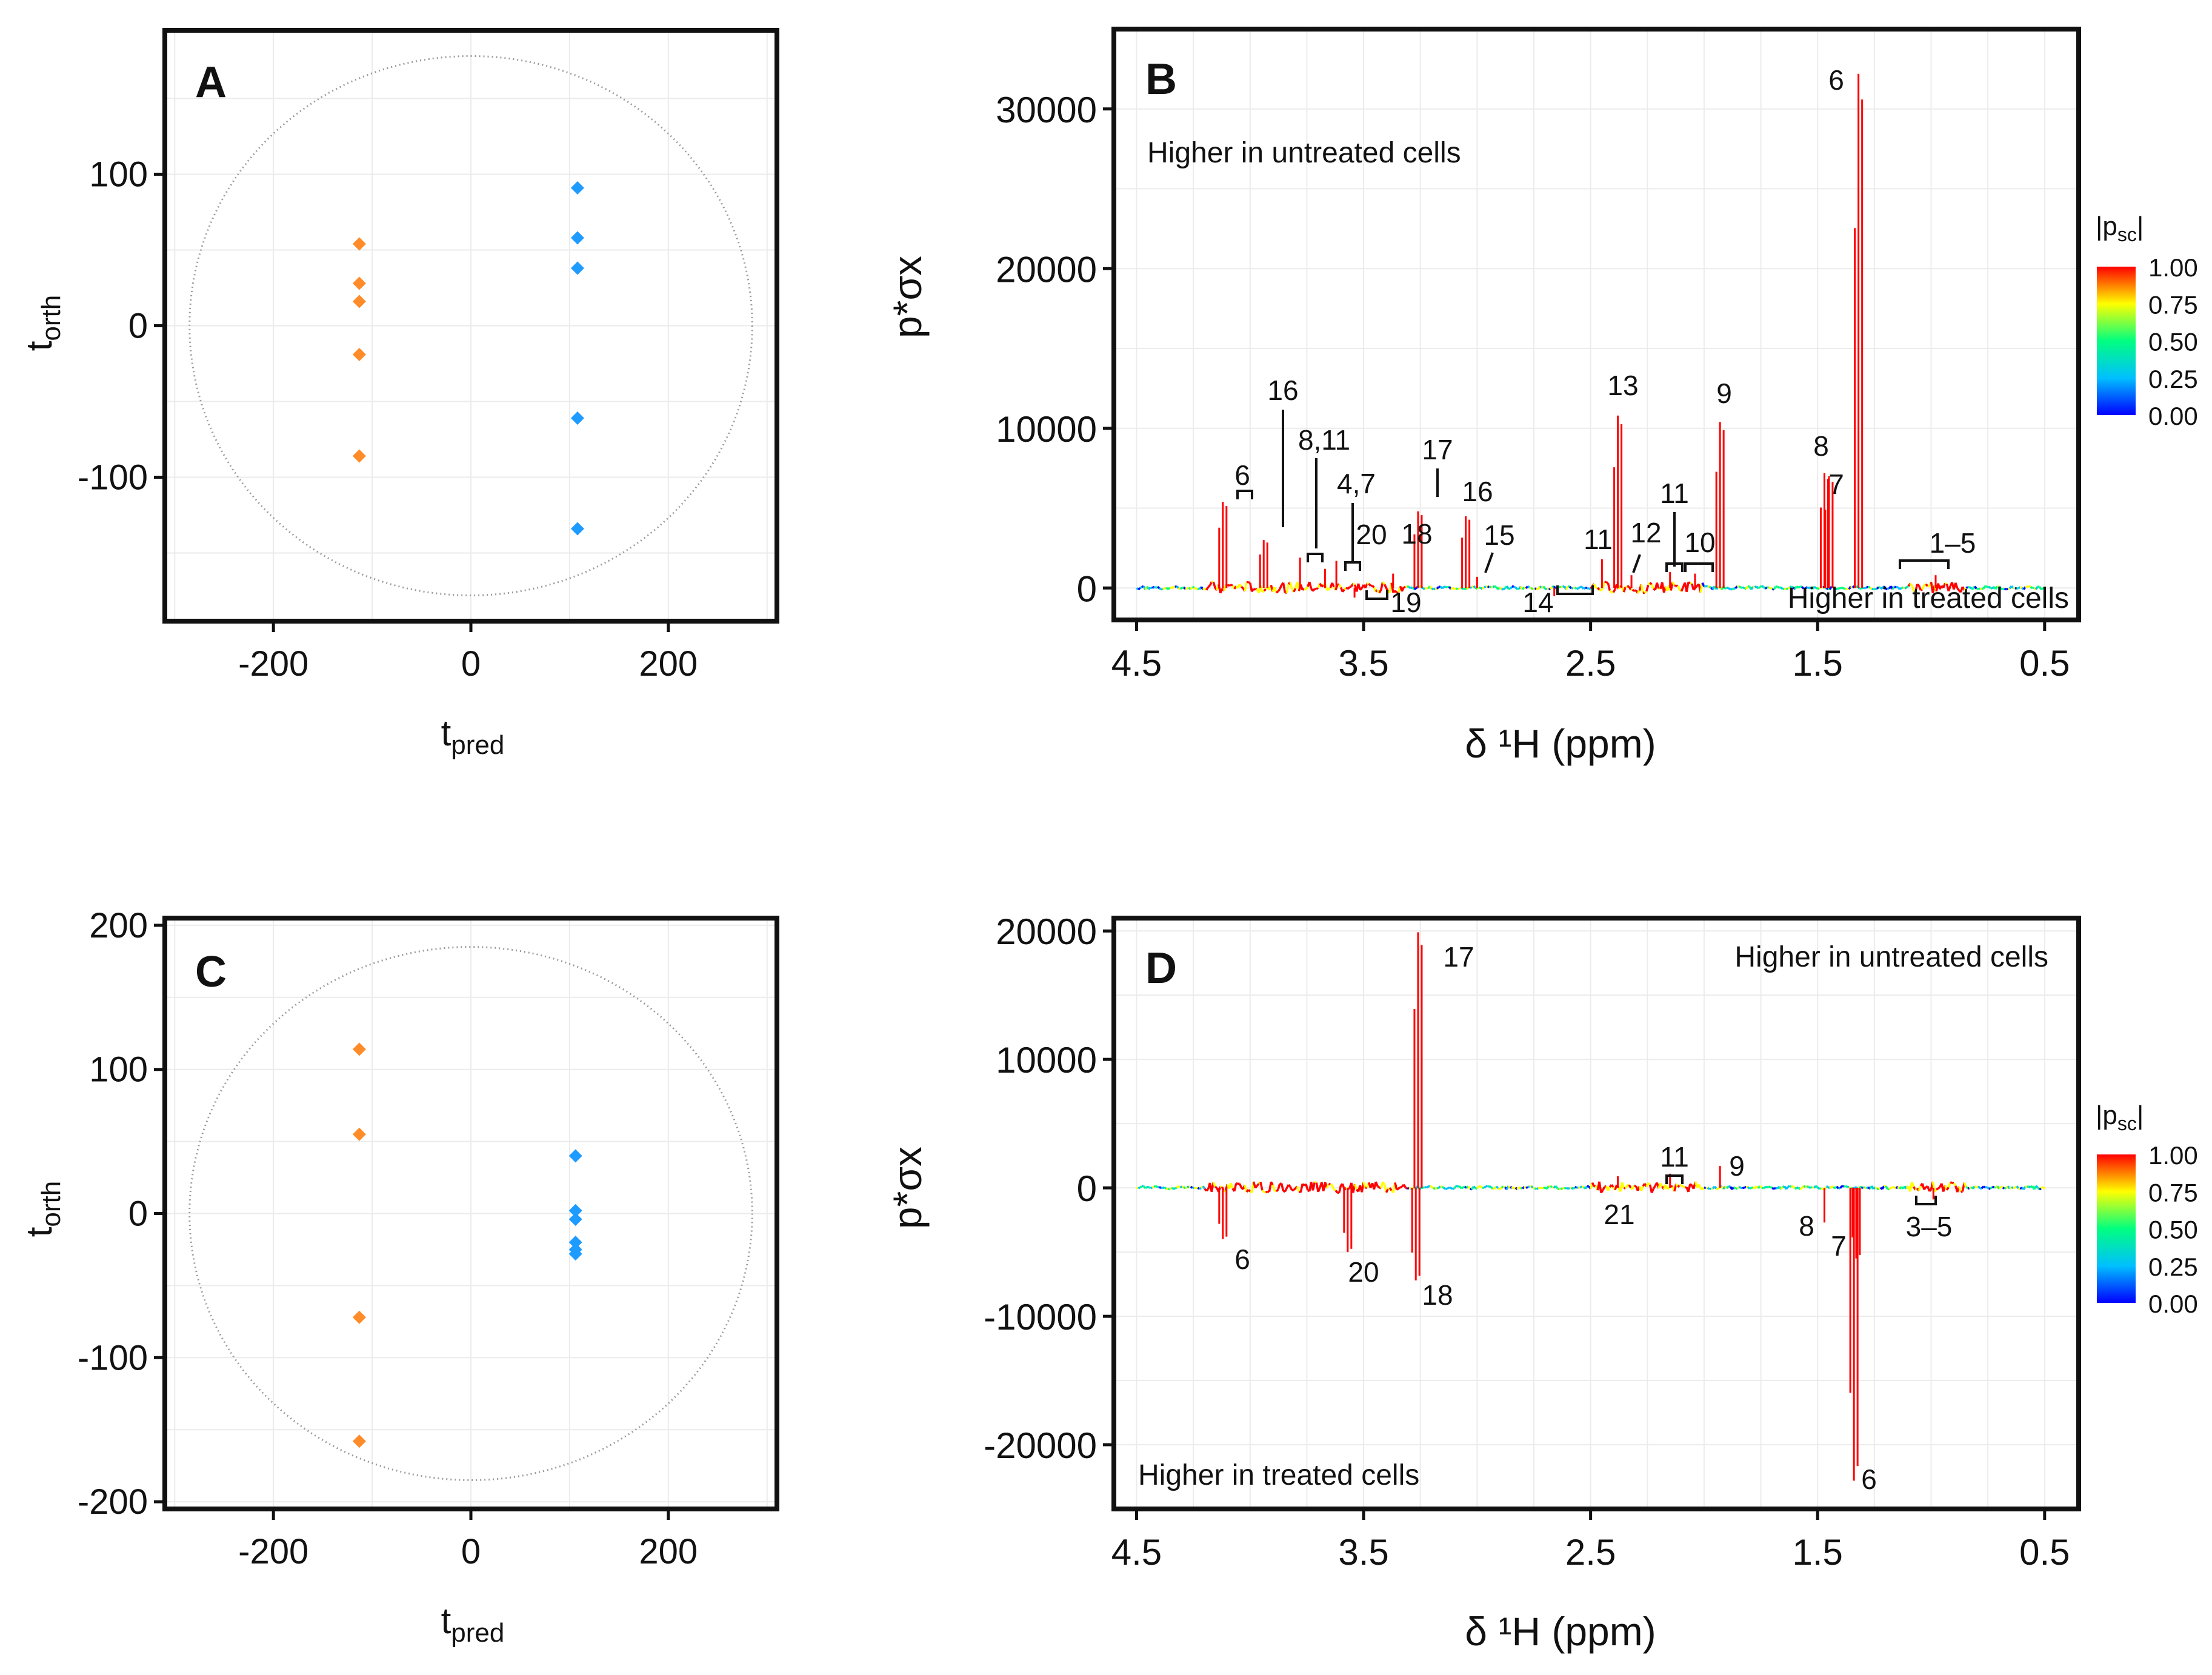 This screenshot has width=2212, height=1675. Describe the element at coordinates (2120, 1117) in the screenshot. I see `colorbar-d-title: |psc|` at that location.